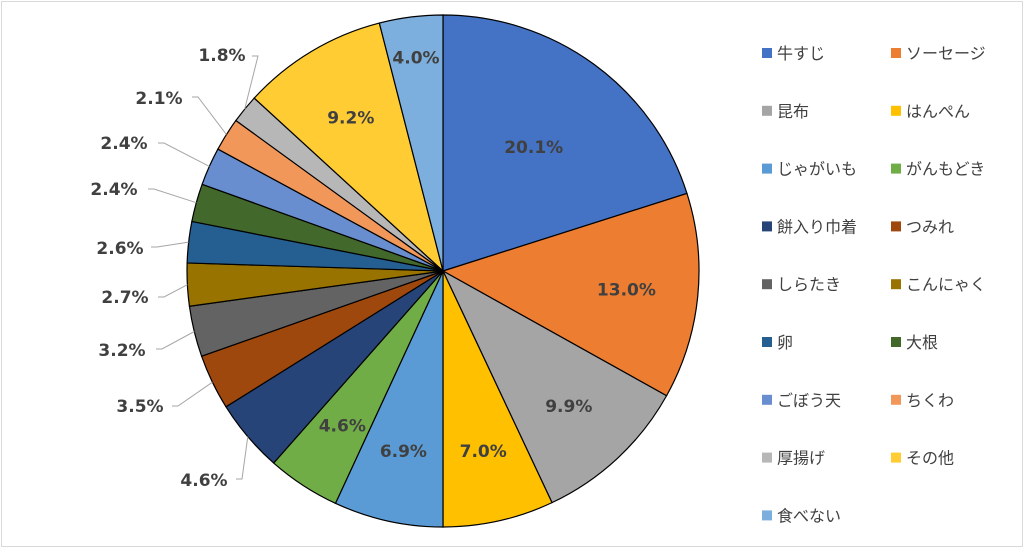 The image size is (1024, 548). What do you see at coordinates (946, 53) in the screenshot?
I see `legend-label-slice-2: ソーセージ` at bounding box center [946, 53].